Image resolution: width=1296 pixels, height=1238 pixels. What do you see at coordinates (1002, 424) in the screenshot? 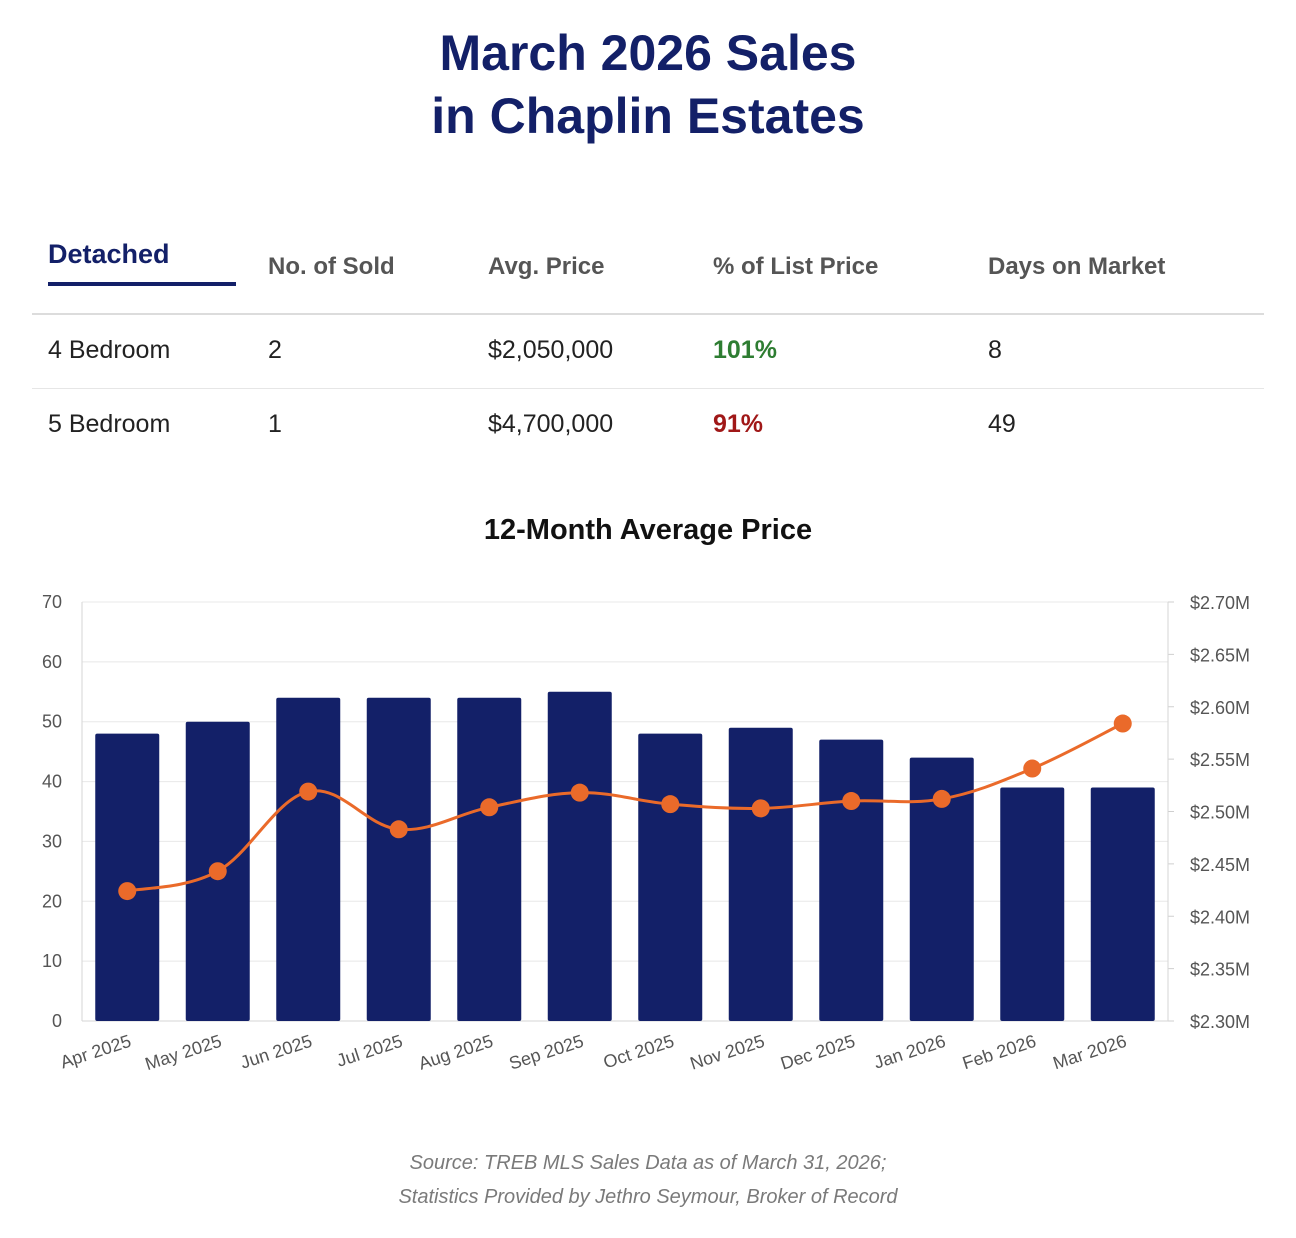
I see `days-on-market: 49` at bounding box center [1002, 424].